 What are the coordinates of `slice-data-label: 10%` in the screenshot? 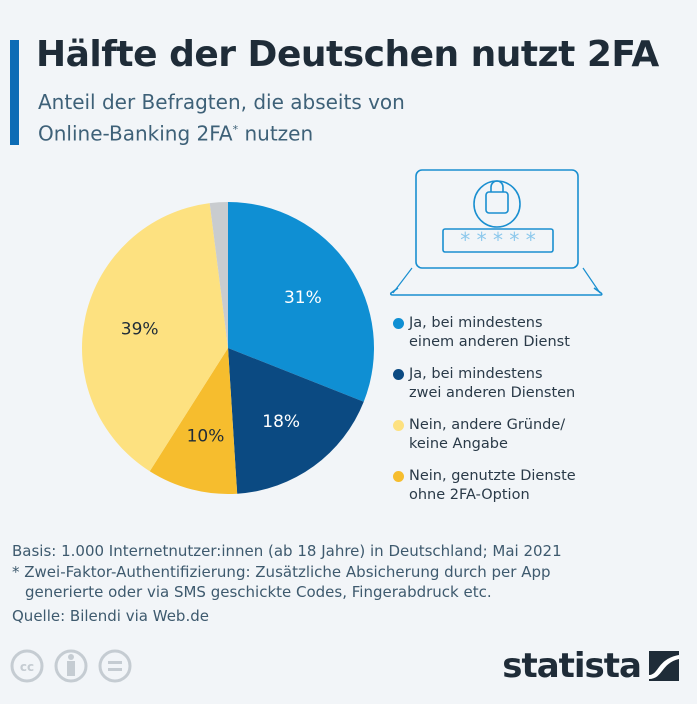 It's located at (206, 437).